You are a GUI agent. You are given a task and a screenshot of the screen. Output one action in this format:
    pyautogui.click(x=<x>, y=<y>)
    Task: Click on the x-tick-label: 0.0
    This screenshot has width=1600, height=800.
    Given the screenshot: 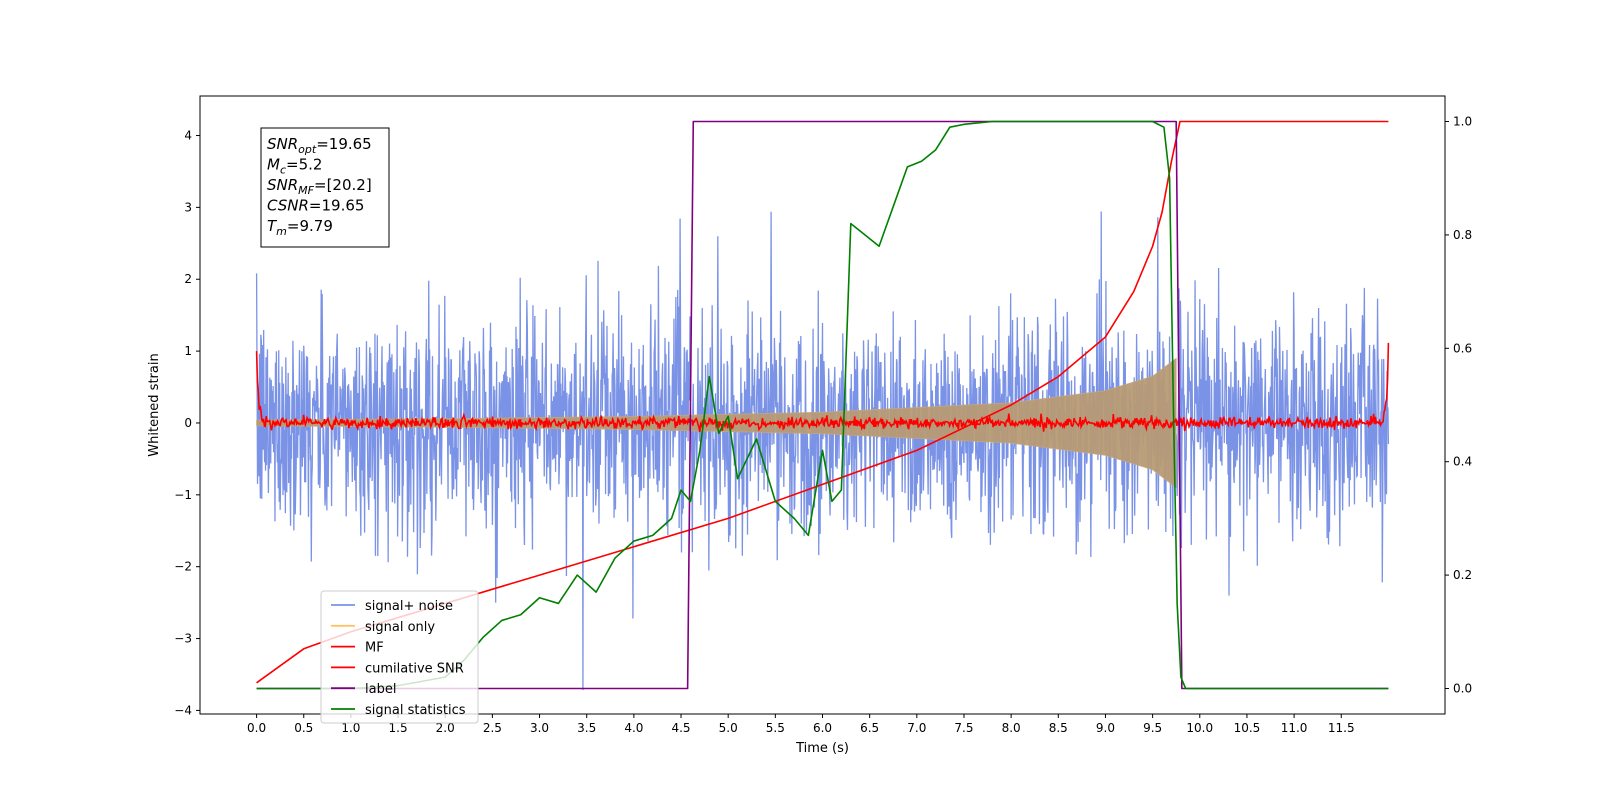 What is the action you would take?
    pyautogui.click(x=256, y=728)
    